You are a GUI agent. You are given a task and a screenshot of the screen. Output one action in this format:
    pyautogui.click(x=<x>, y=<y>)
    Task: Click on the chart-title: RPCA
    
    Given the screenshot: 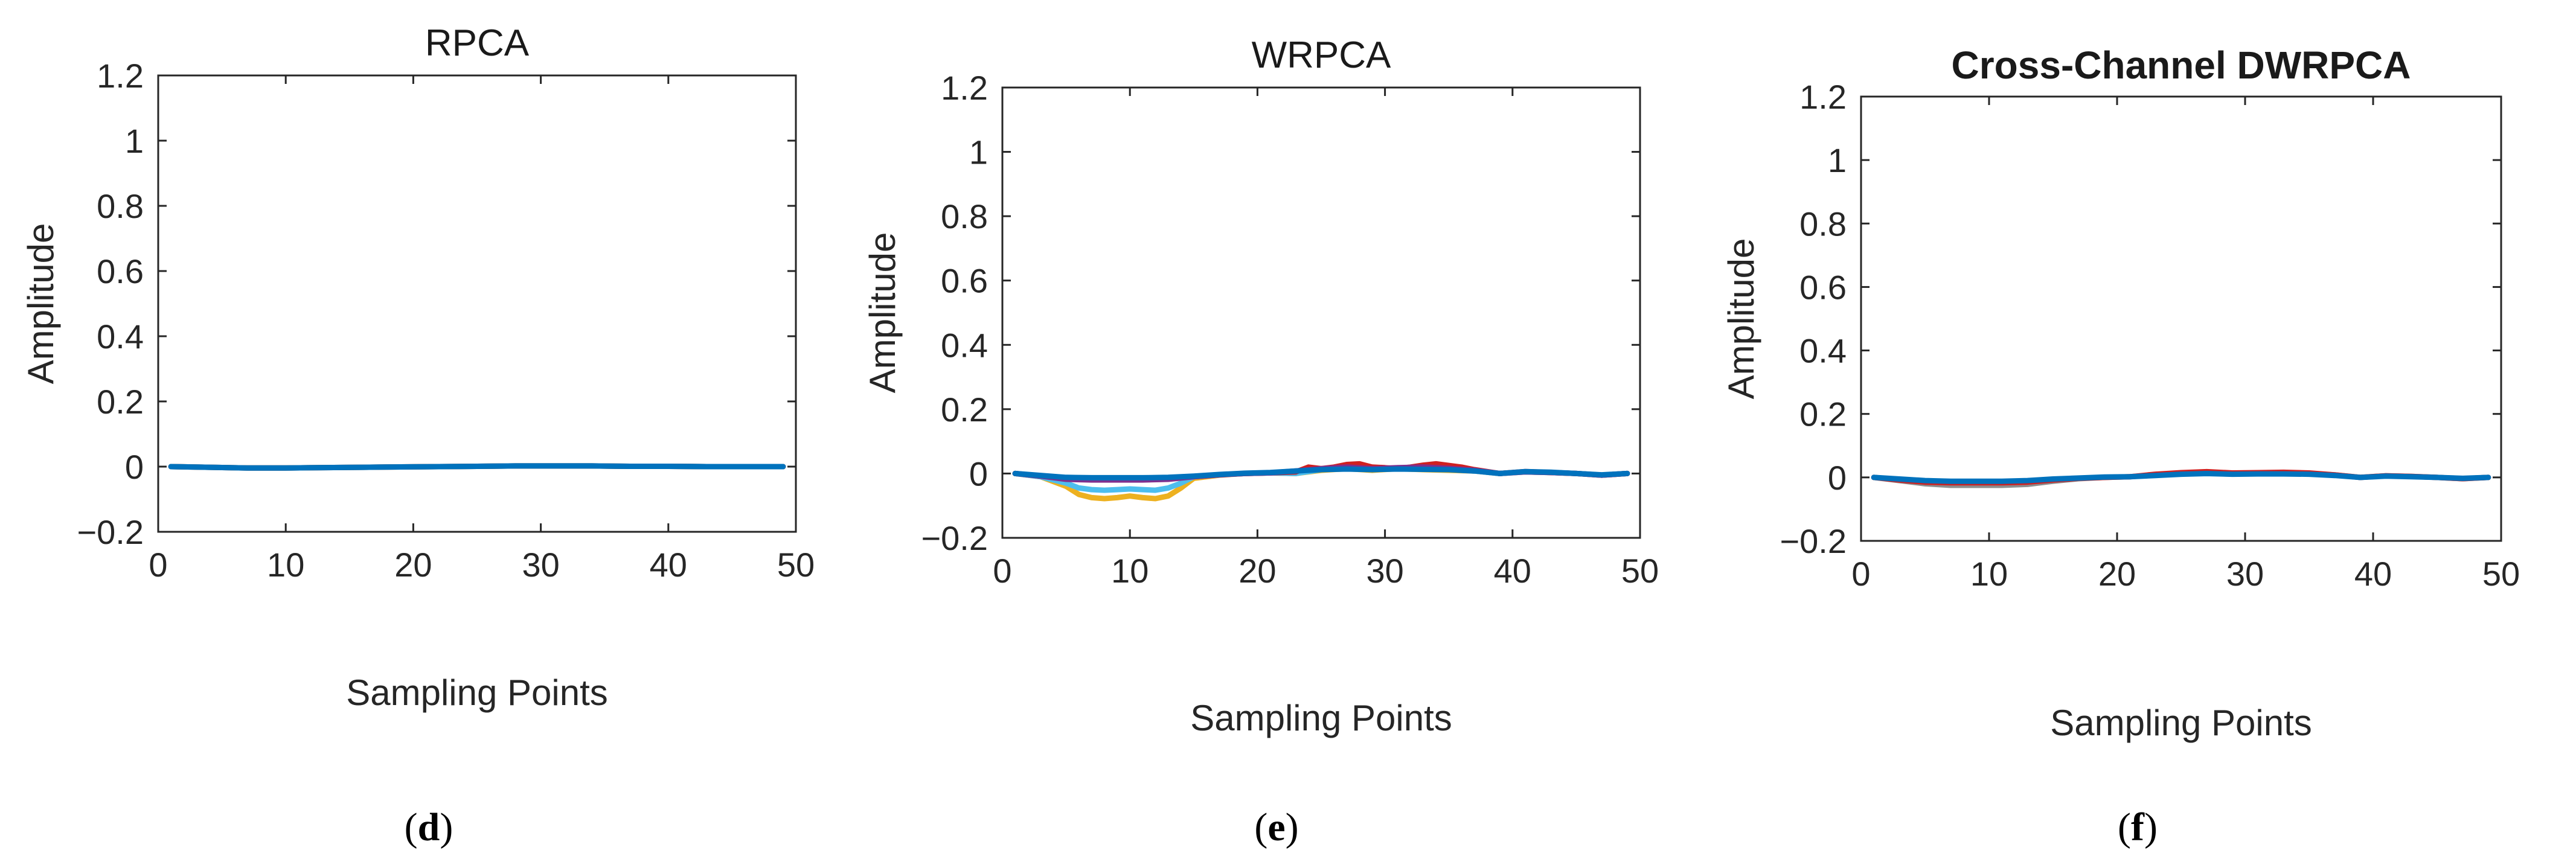 What is the action you would take?
    pyautogui.click(x=477, y=43)
    